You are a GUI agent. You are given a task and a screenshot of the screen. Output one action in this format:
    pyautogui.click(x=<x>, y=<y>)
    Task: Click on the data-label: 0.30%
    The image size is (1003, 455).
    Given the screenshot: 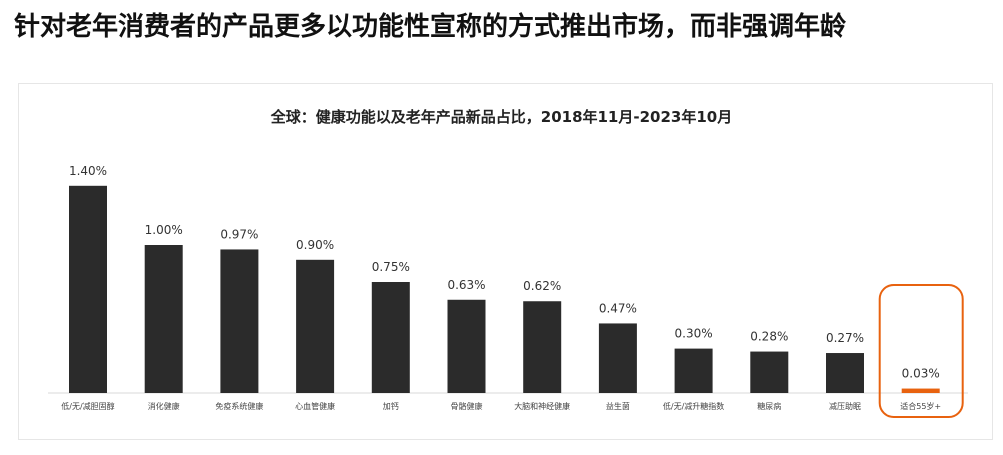 What is the action you would take?
    pyautogui.click(x=694, y=334)
    